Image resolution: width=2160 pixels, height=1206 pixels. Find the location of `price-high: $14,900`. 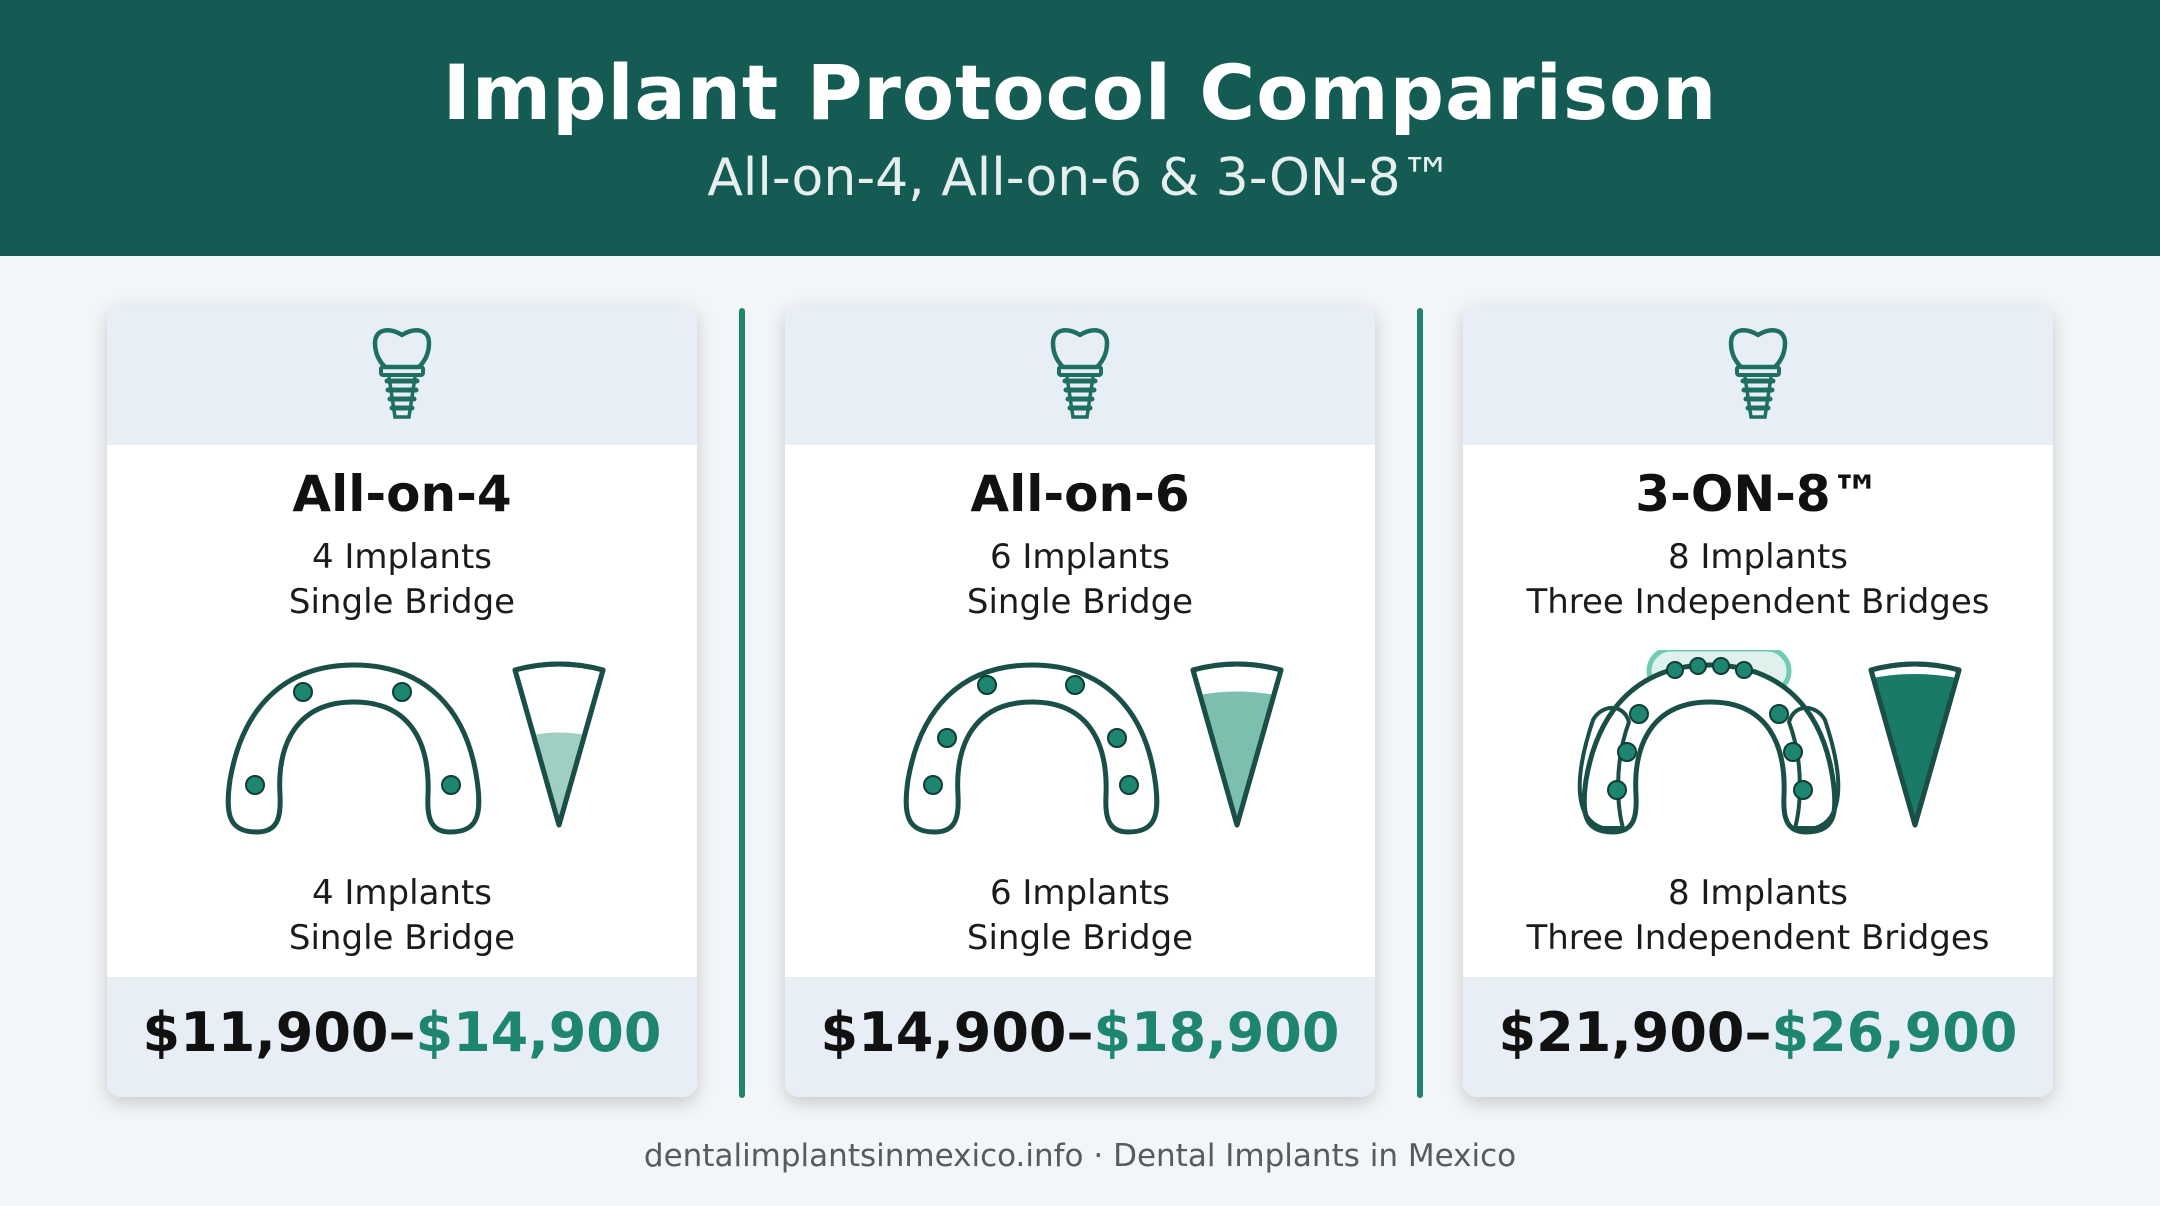

price-high: $14,900 is located at coordinates (538, 1032).